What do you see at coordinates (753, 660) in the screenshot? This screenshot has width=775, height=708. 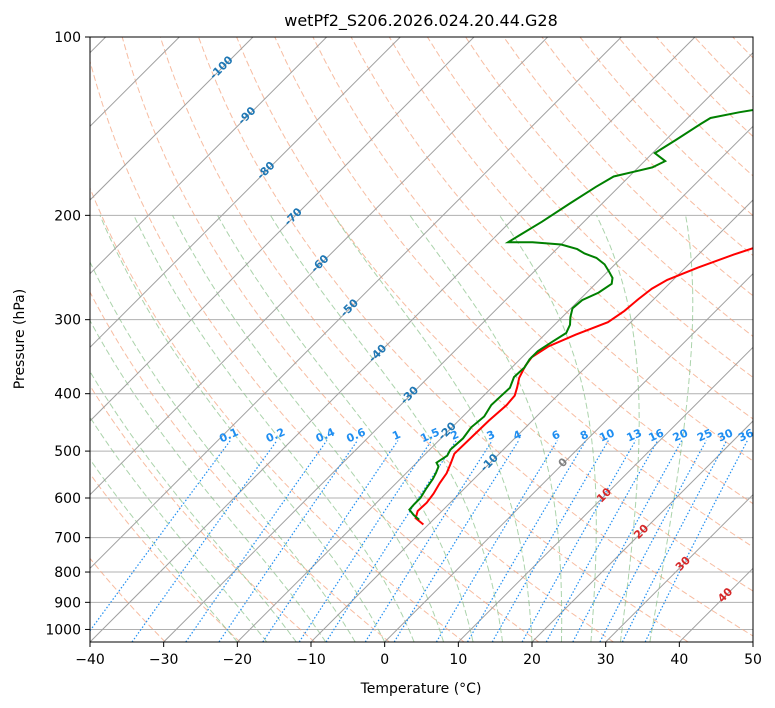 I see `x-tick-label: 50` at bounding box center [753, 660].